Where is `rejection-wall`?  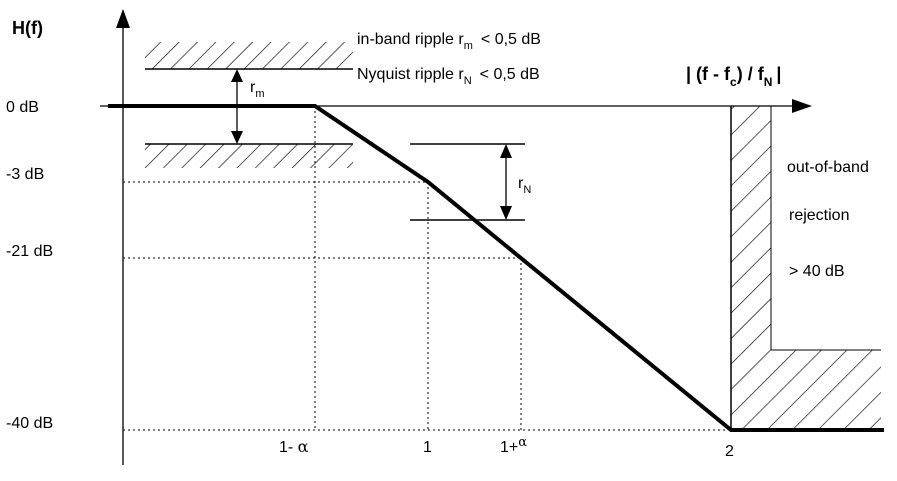 rejection-wall is located at coordinates (805, 267).